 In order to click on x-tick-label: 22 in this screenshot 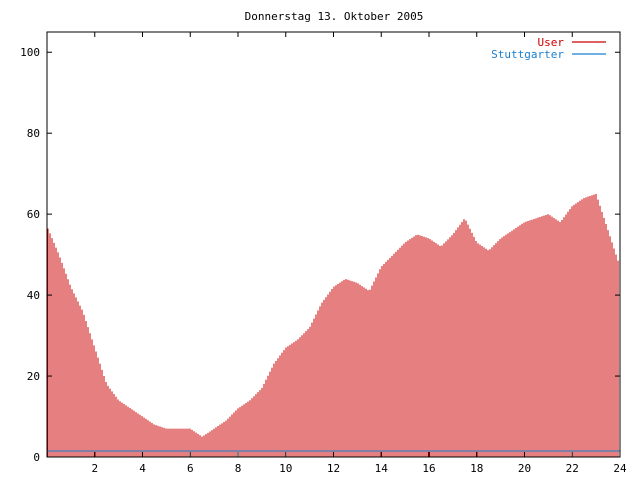, I will do `click(572, 468)`.